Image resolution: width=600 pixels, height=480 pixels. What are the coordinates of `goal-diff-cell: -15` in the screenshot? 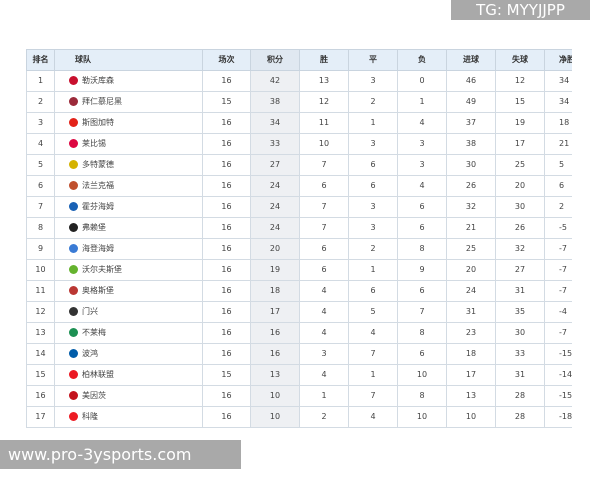 It's located at (558, 396).